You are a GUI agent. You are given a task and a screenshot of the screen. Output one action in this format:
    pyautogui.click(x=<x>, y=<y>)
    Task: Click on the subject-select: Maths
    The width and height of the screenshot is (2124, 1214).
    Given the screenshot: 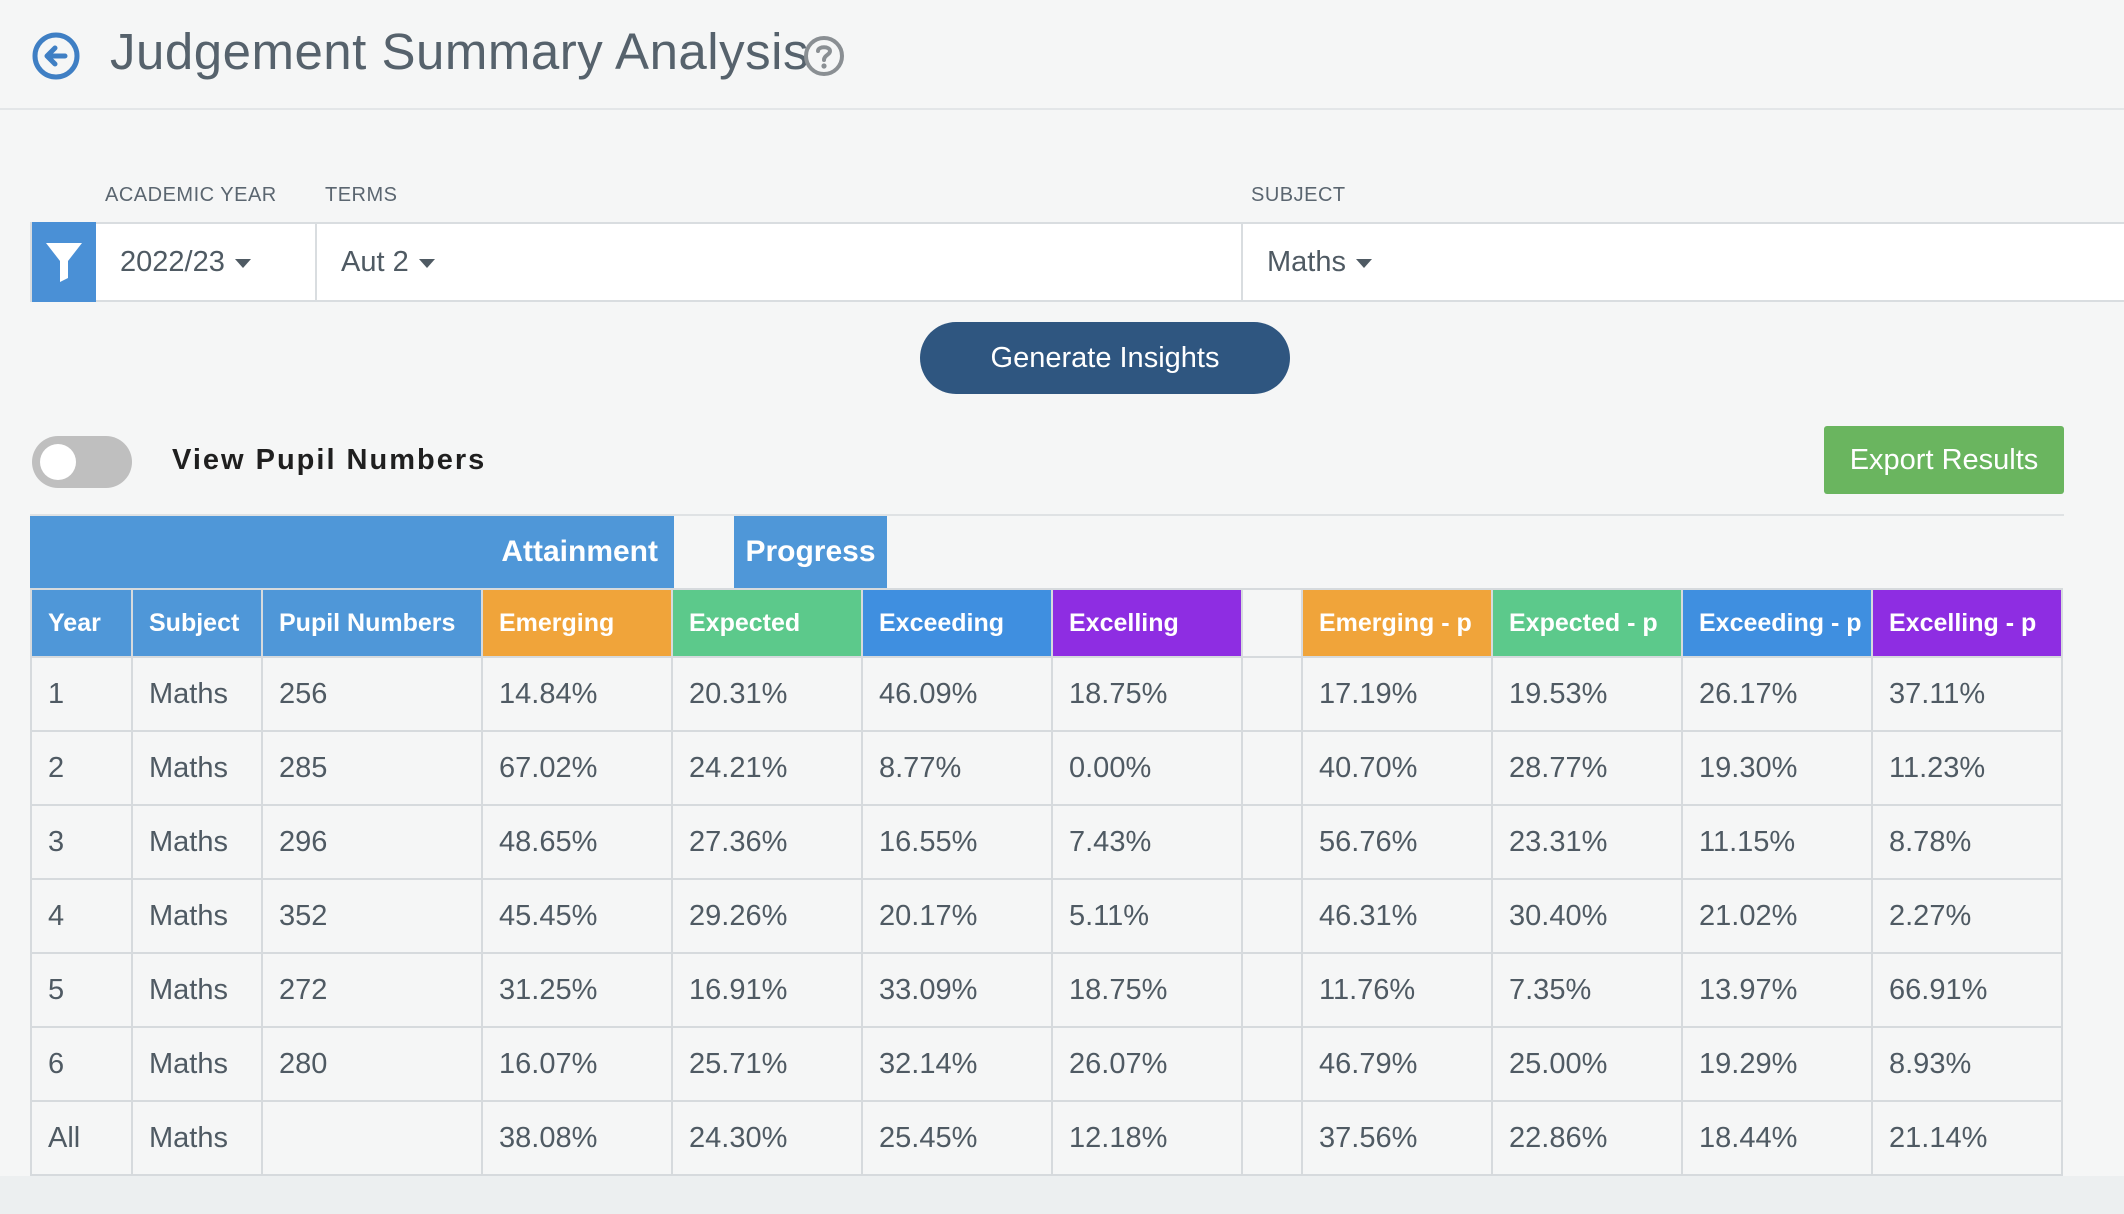 What is the action you would take?
    pyautogui.click(x=1683, y=262)
    